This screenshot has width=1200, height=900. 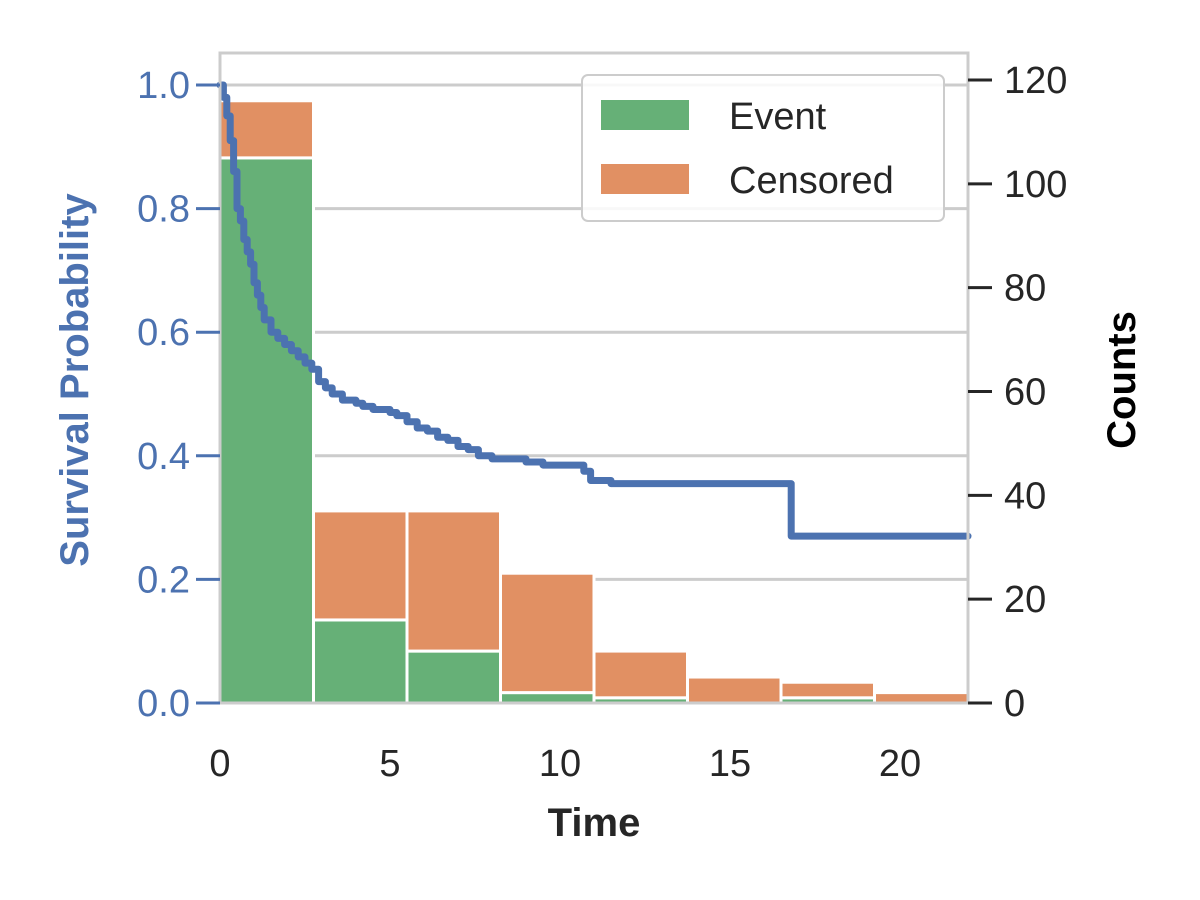 What do you see at coordinates (1035, 185) in the screenshot?
I see `y-right-tick-label-5: 100` at bounding box center [1035, 185].